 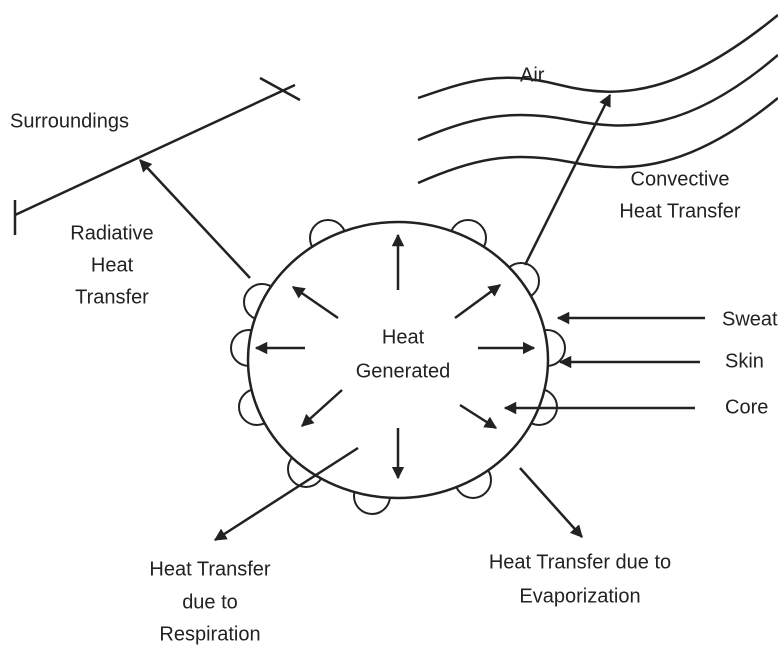 I want to click on surroundings-label: Surroundings, so click(x=69, y=121).